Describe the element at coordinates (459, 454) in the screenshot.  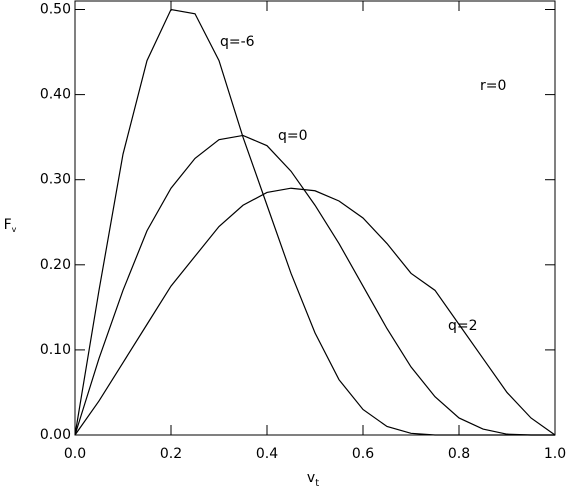
I see `x-tick-label: 0.8` at that location.